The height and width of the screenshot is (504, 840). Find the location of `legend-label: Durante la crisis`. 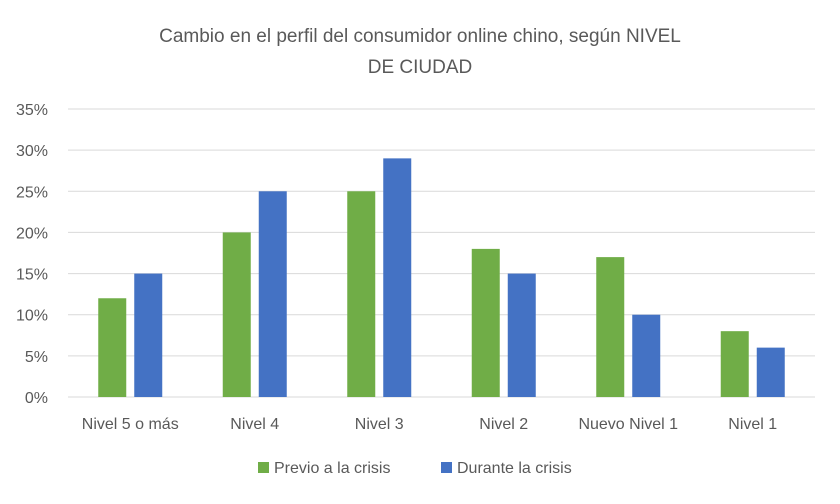

legend-label: Durante la crisis is located at coordinates (514, 468).